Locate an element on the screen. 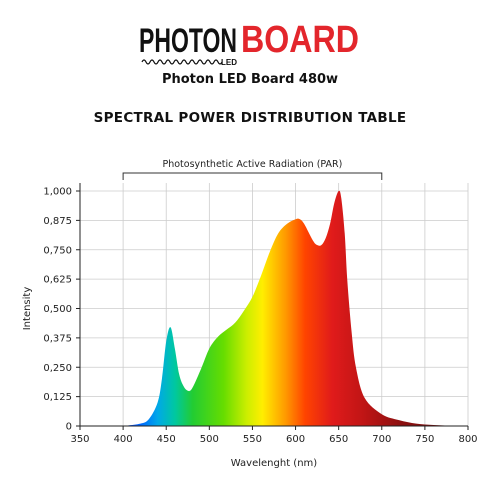  chart-title: SPECTRAL POWER DISTRIBUTION TABLE is located at coordinates (250, 118).